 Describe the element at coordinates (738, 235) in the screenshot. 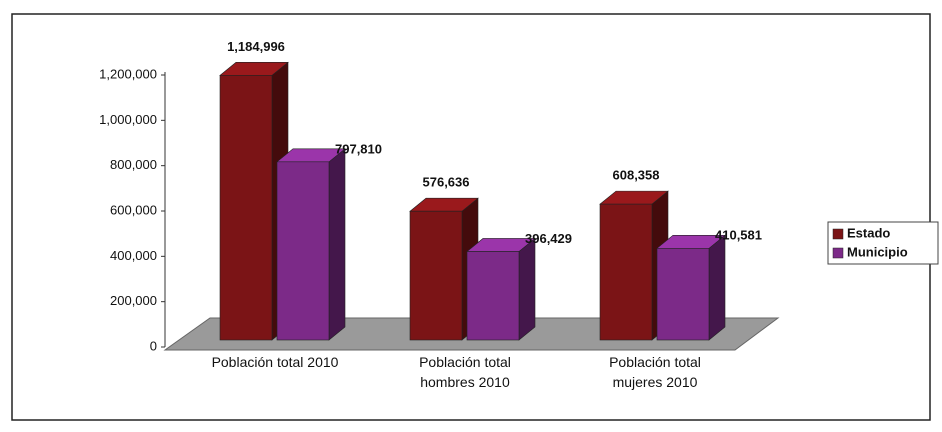

I see `data-label: 410,581` at that location.